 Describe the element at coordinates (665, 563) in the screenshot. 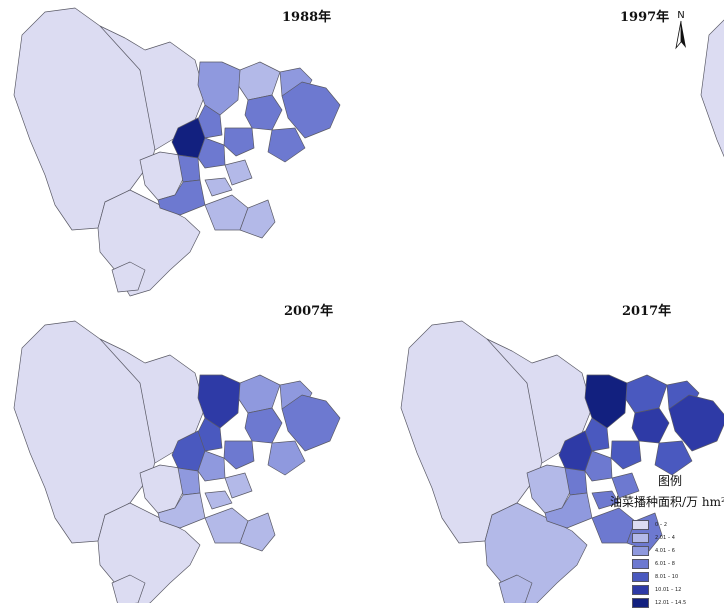

I see `legend-label: 6.01 – 8` at that location.